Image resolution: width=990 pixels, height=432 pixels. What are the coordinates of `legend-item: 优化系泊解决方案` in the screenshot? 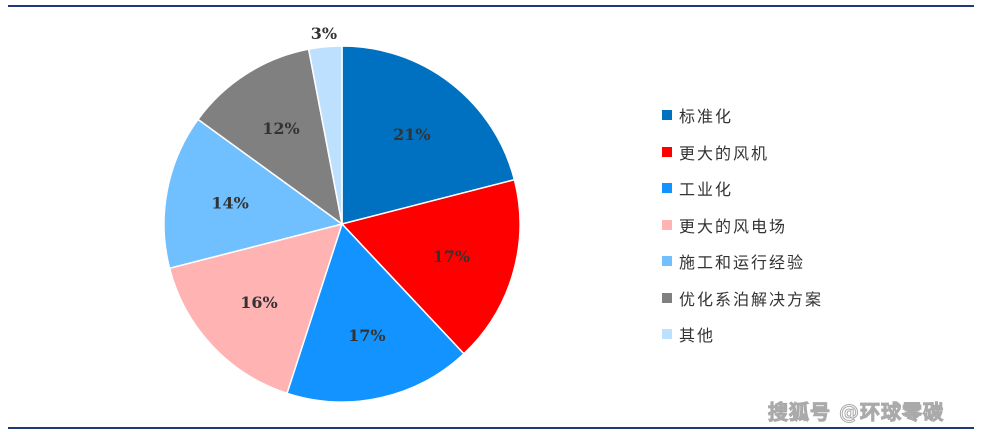 It's located at (742, 298).